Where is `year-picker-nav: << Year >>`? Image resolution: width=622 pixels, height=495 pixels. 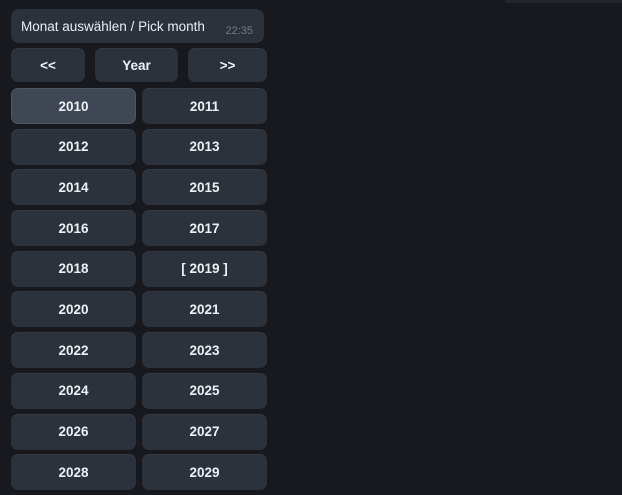
year-picker-nav: << Year >> is located at coordinates (139, 65).